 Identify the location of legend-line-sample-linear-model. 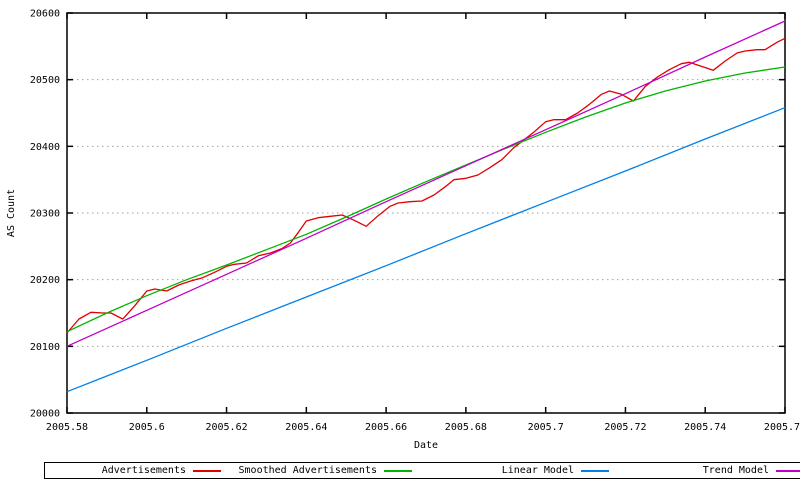
(595, 470).